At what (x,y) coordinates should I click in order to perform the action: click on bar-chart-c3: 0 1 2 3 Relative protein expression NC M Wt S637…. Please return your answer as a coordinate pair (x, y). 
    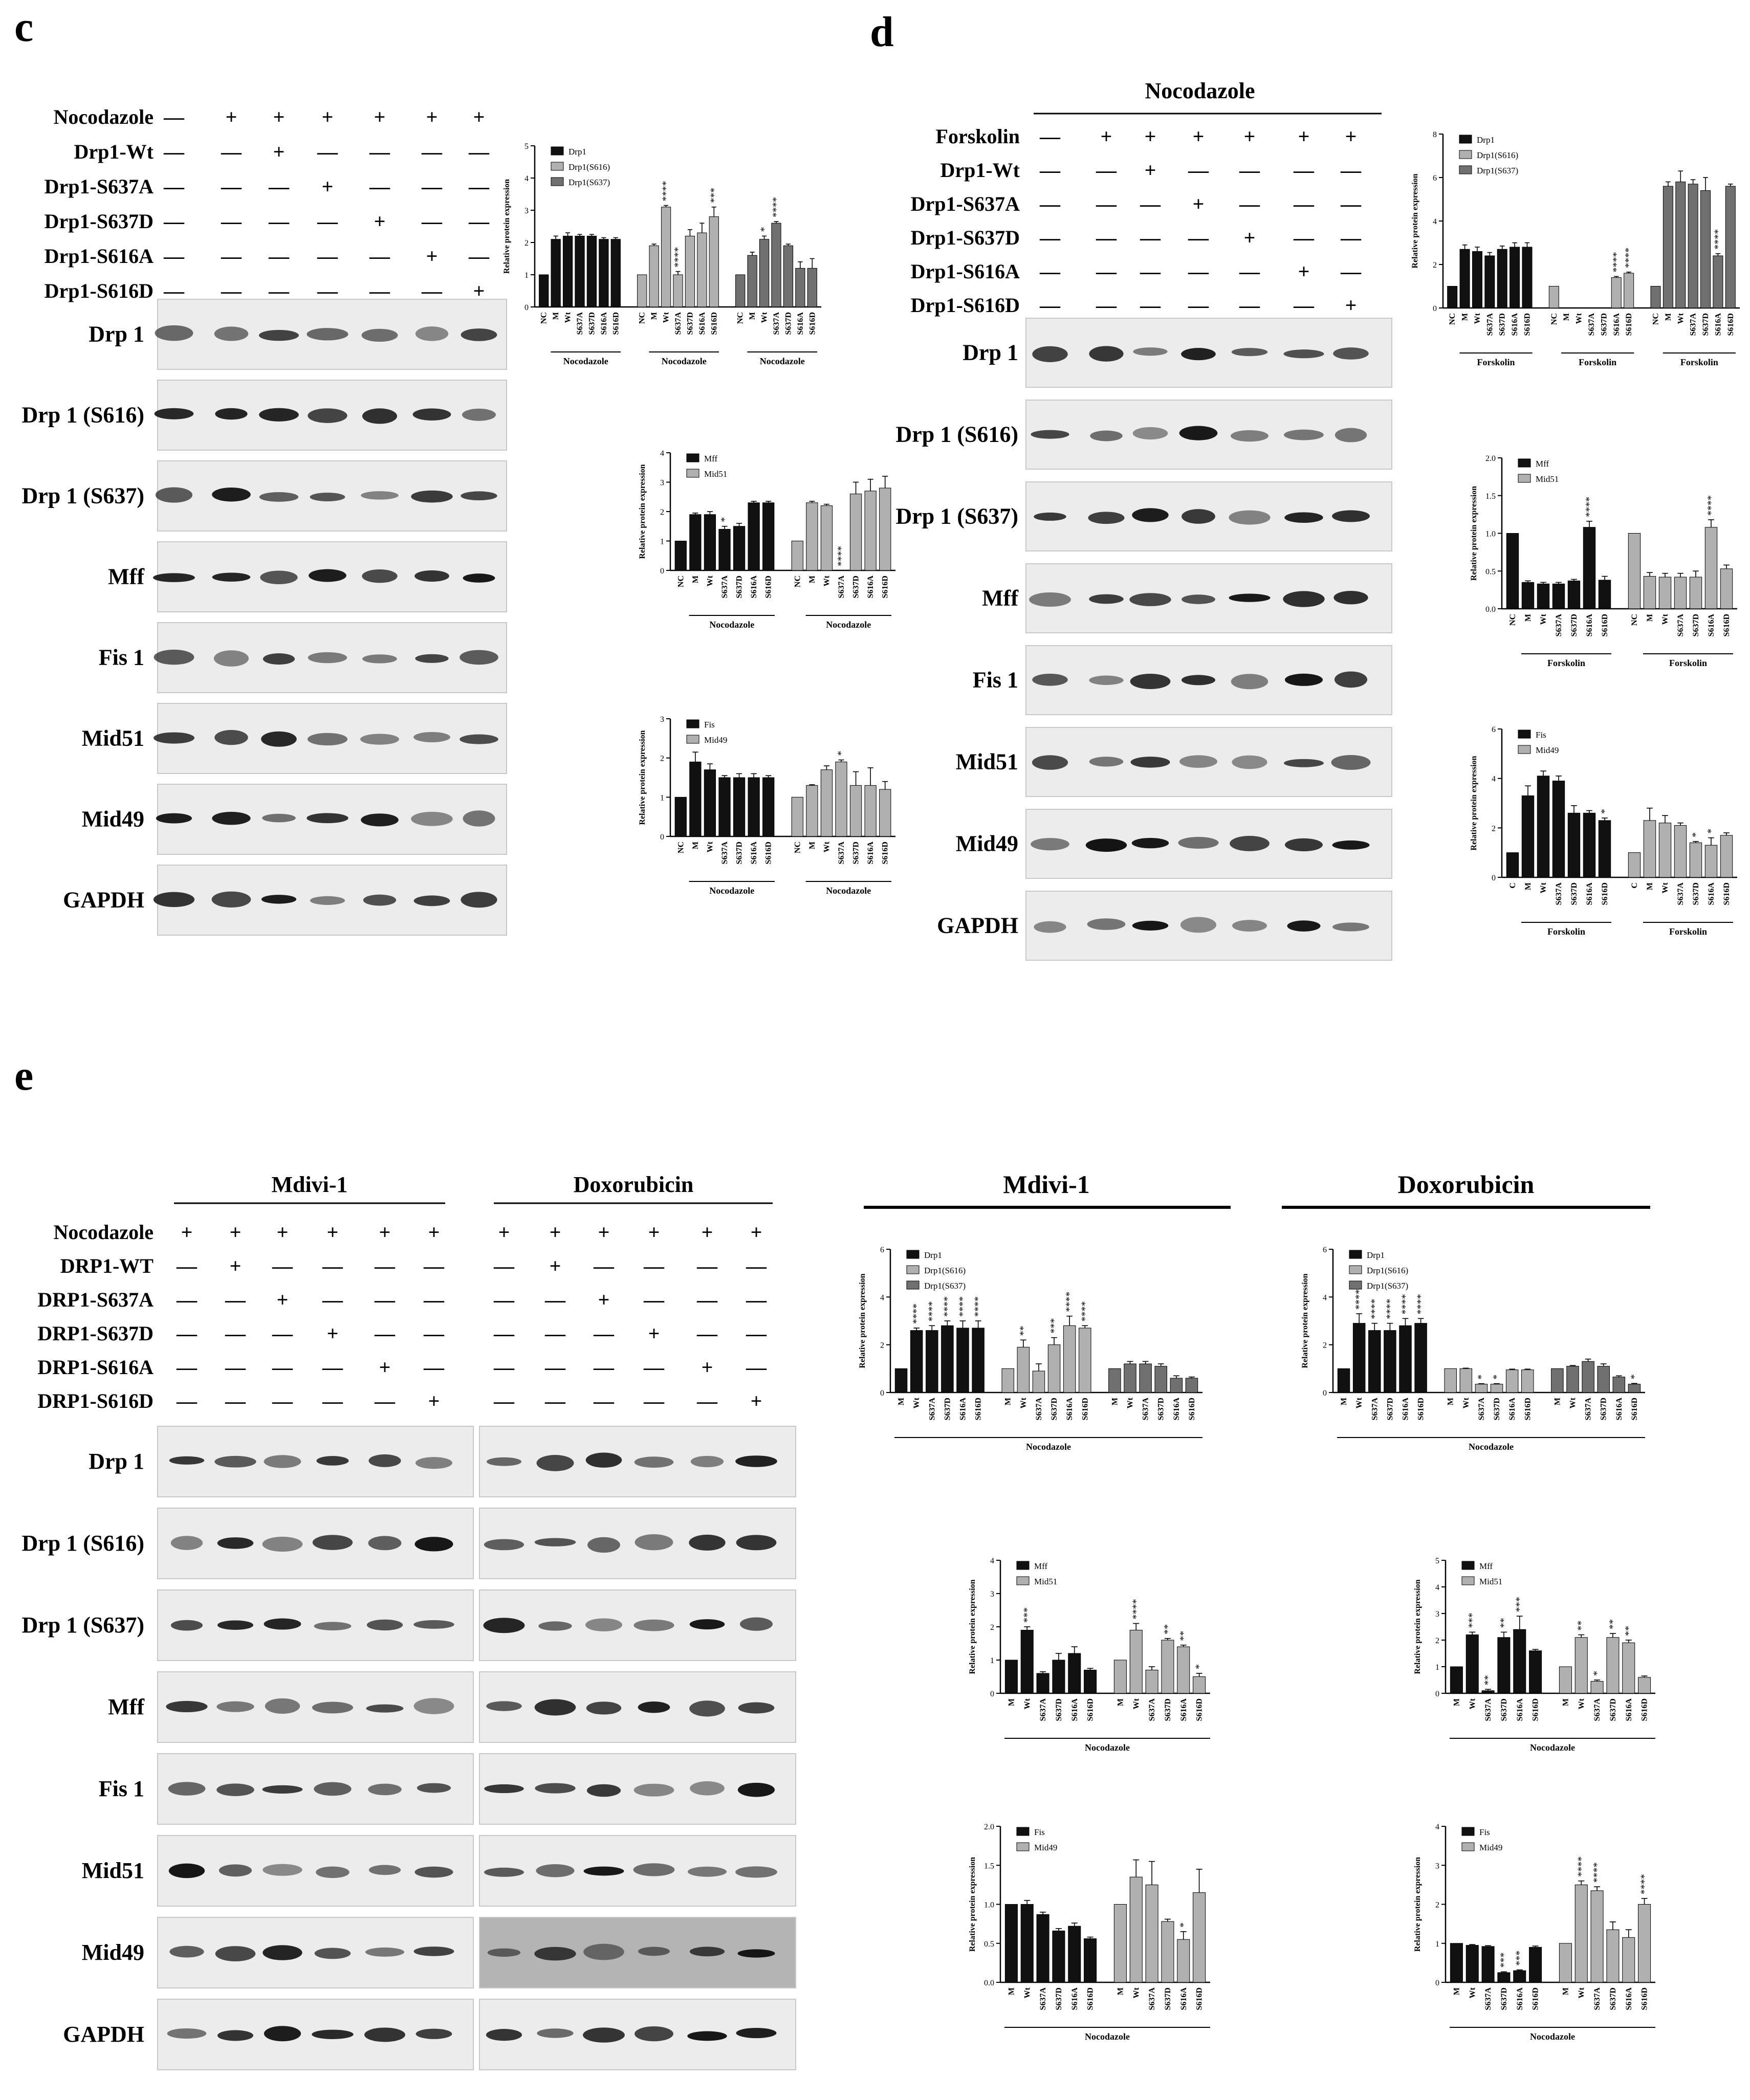
    Looking at the image, I should click on (766, 805).